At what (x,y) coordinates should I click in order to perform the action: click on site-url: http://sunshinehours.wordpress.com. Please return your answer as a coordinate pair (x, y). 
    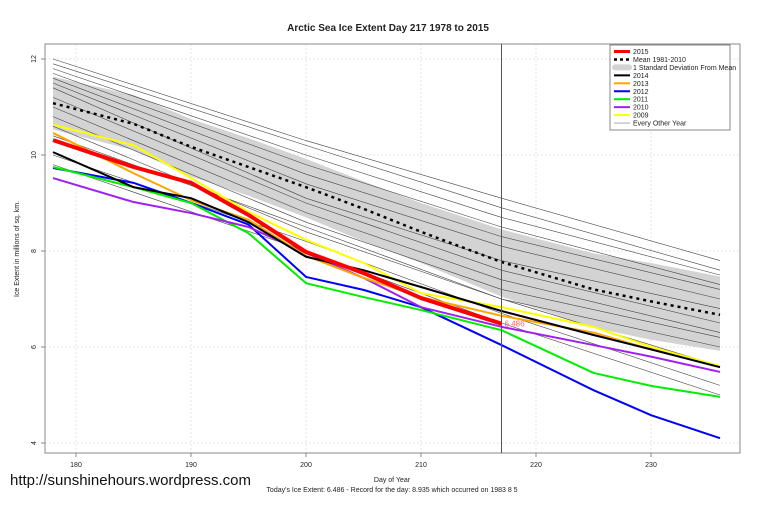
    Looking at the image, I should click on (130, 480).